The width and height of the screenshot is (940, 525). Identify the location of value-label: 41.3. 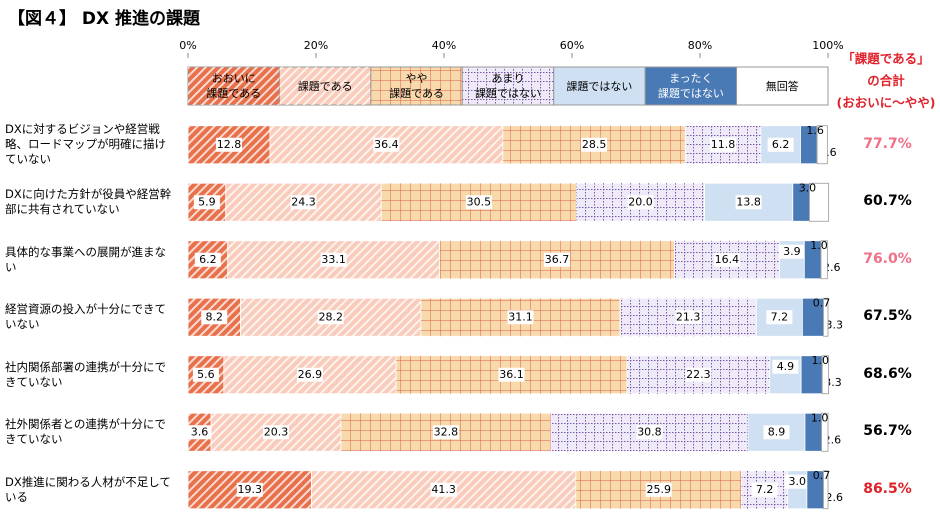
(443, 489).